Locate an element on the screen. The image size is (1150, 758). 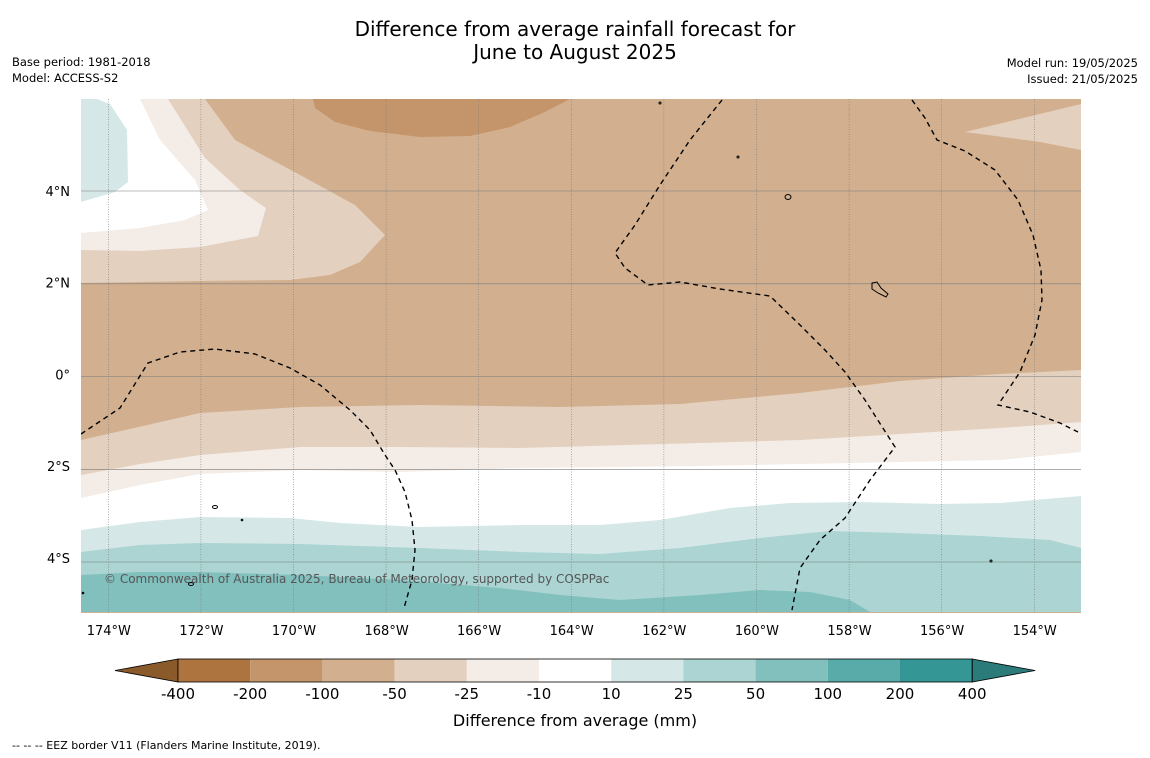
colorbar-extend-arrow-high is located at coordinates (1003, 670).